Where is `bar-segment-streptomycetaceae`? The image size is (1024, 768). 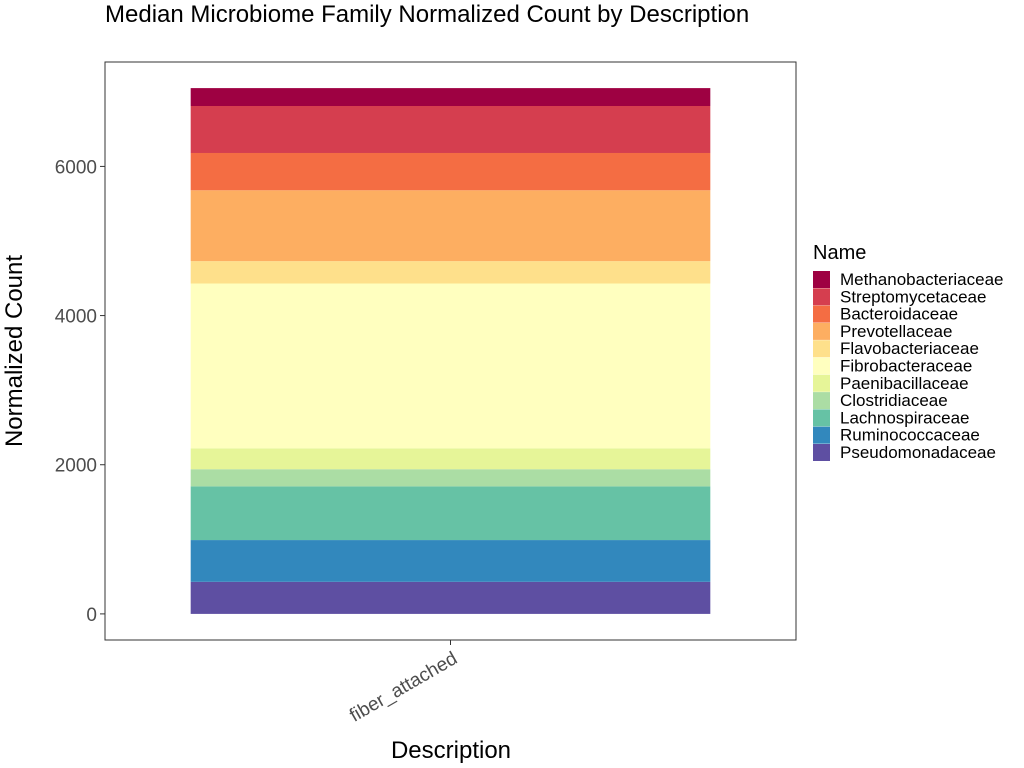 bar-segment-streptomycetaceae is located at coordinates (450, 129).